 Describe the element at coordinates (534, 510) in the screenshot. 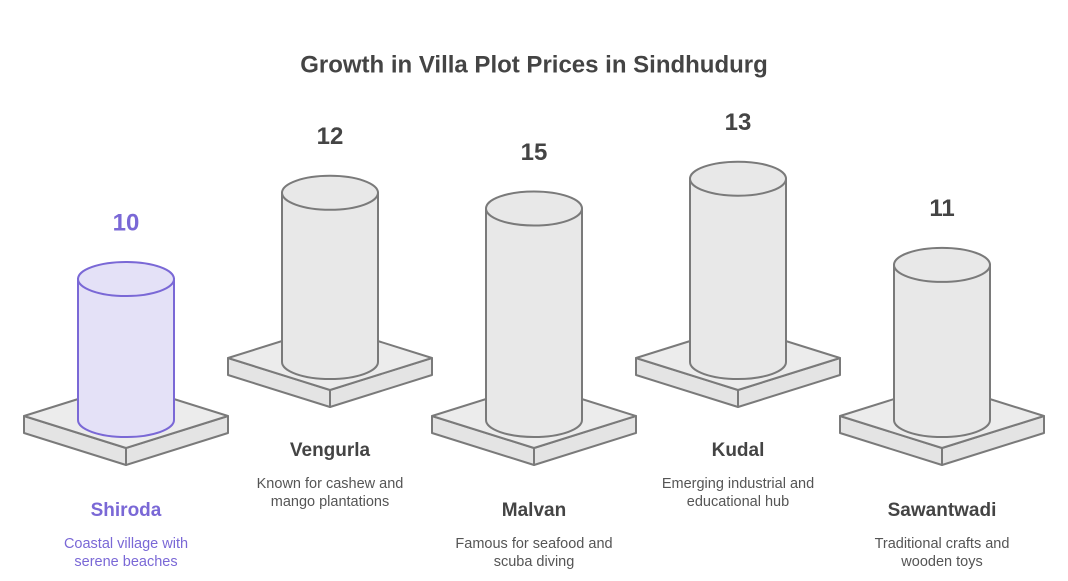

I see `category-label: Malvan` at that location.